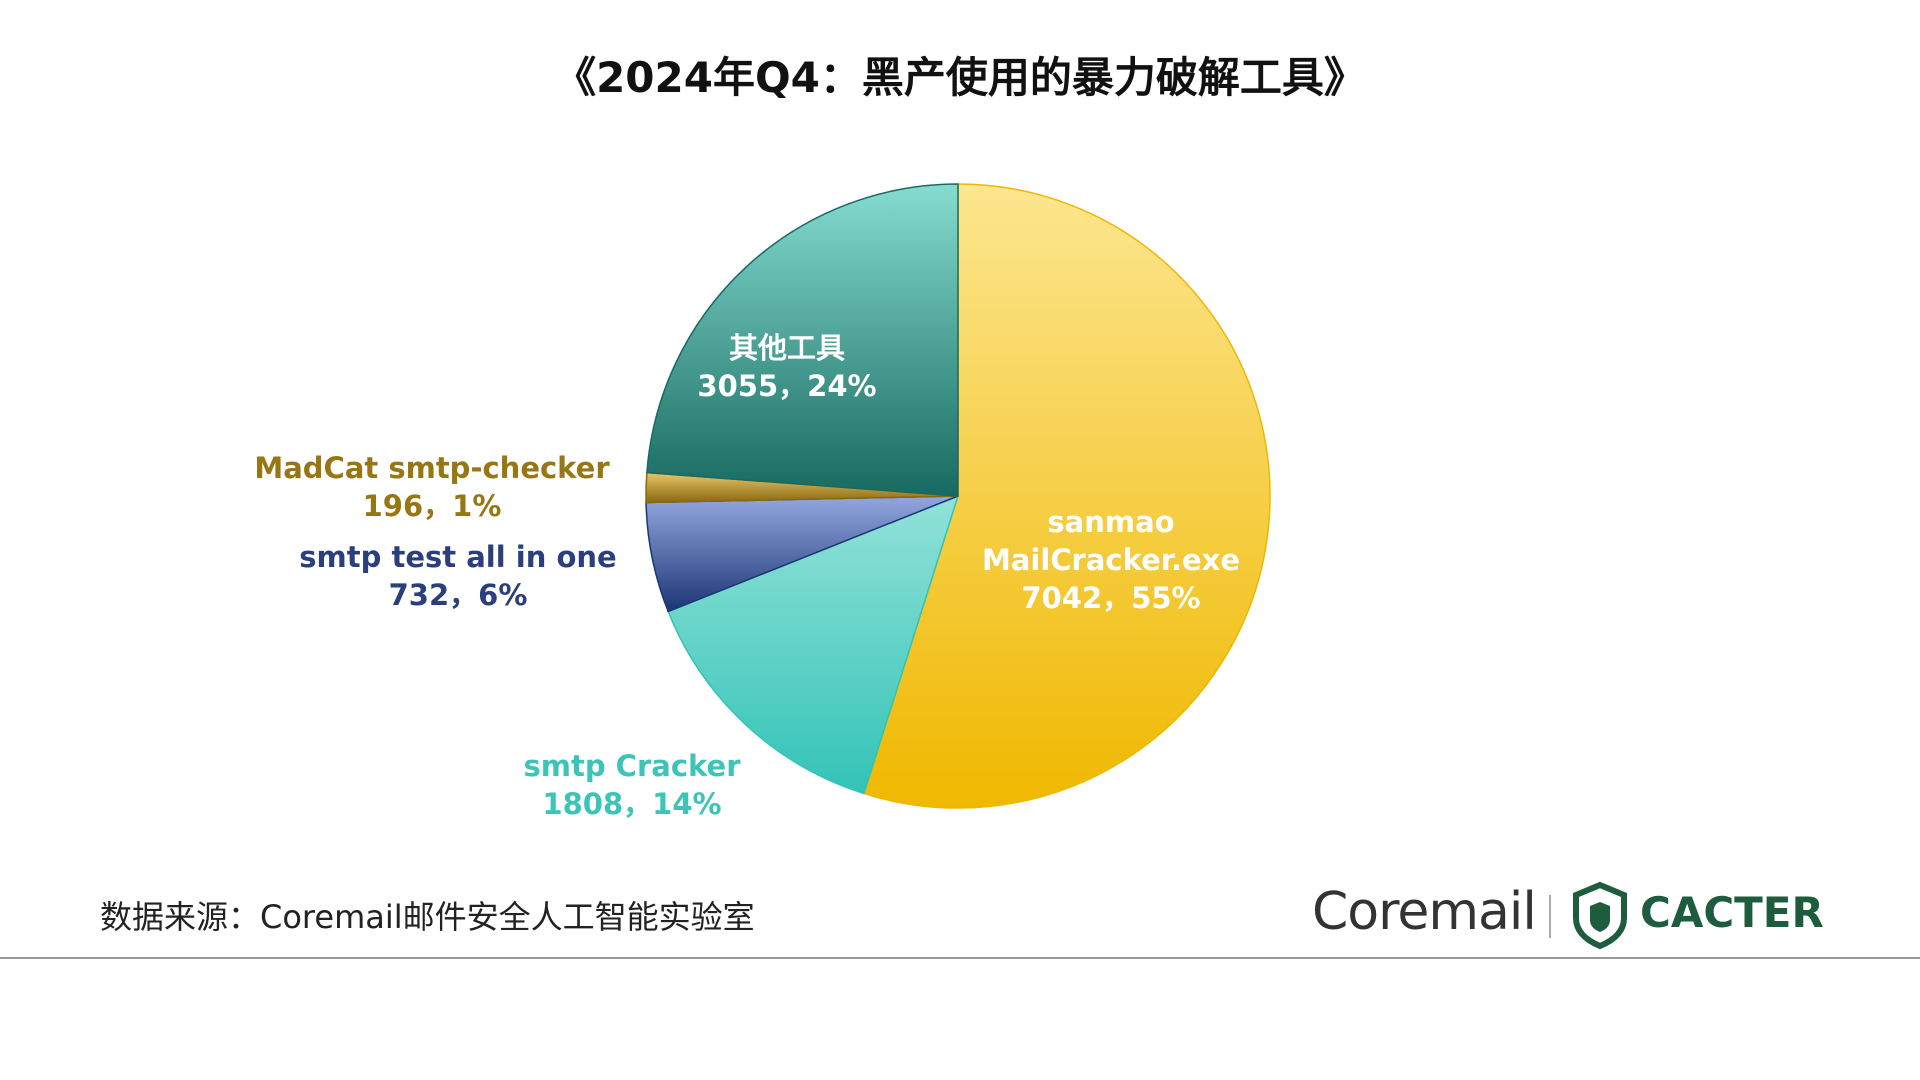  I want to click on logo-text: Coremail, so click(1424, 912).